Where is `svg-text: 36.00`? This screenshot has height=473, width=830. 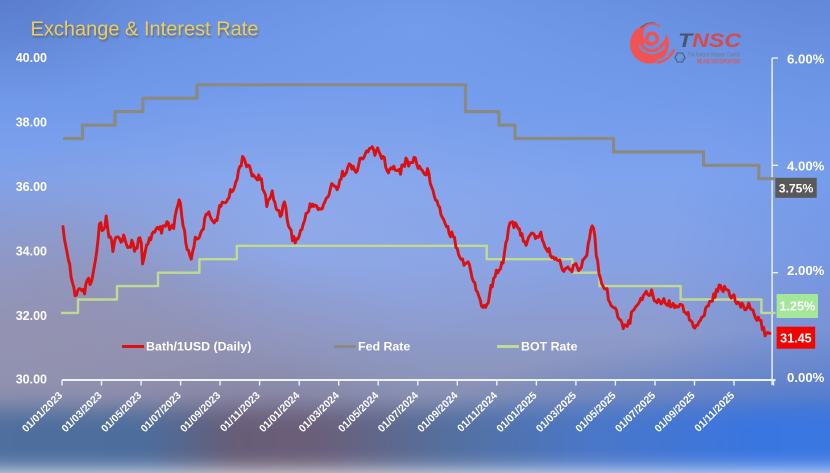
svg-text: 36.00 is located at coordinates (31, 187).